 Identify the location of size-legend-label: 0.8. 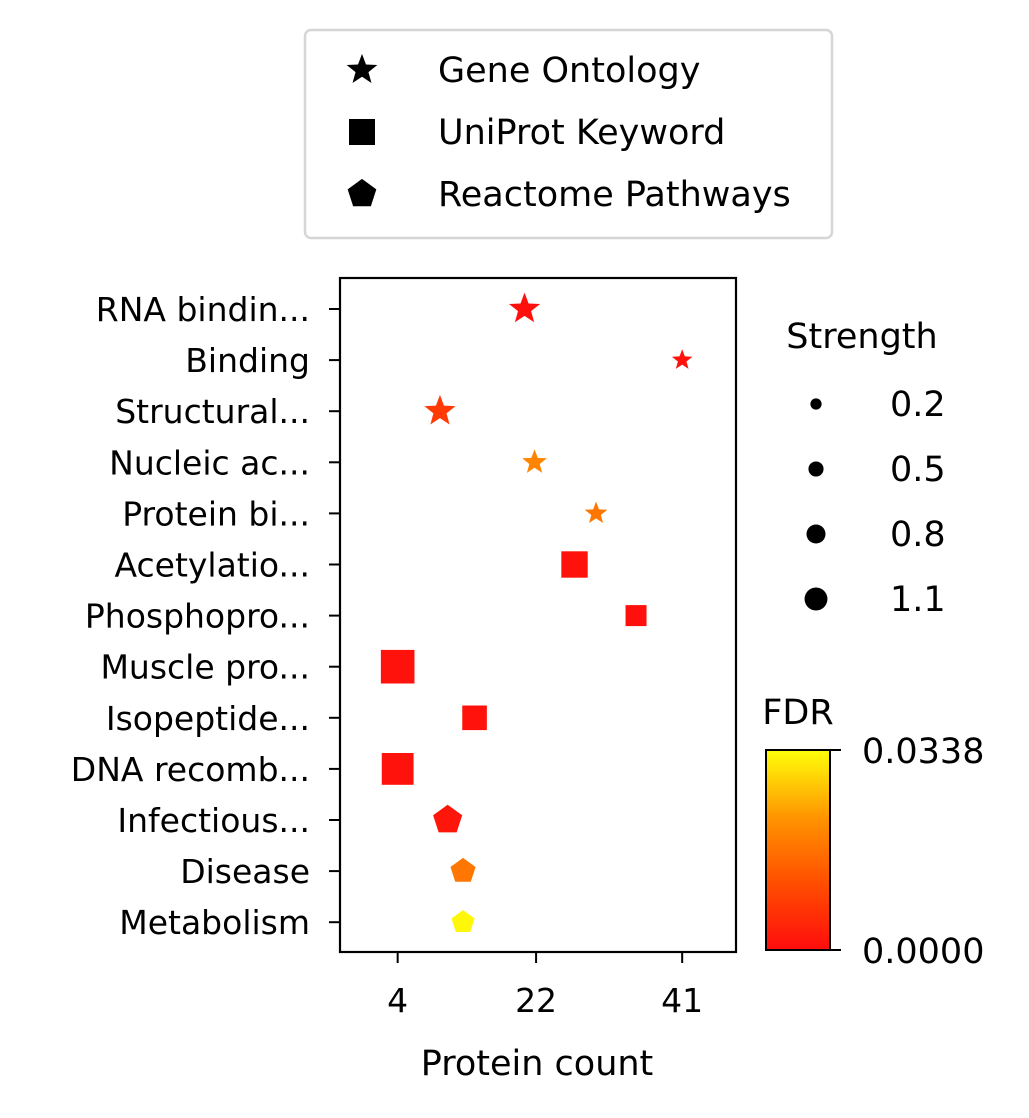
(918, 535).